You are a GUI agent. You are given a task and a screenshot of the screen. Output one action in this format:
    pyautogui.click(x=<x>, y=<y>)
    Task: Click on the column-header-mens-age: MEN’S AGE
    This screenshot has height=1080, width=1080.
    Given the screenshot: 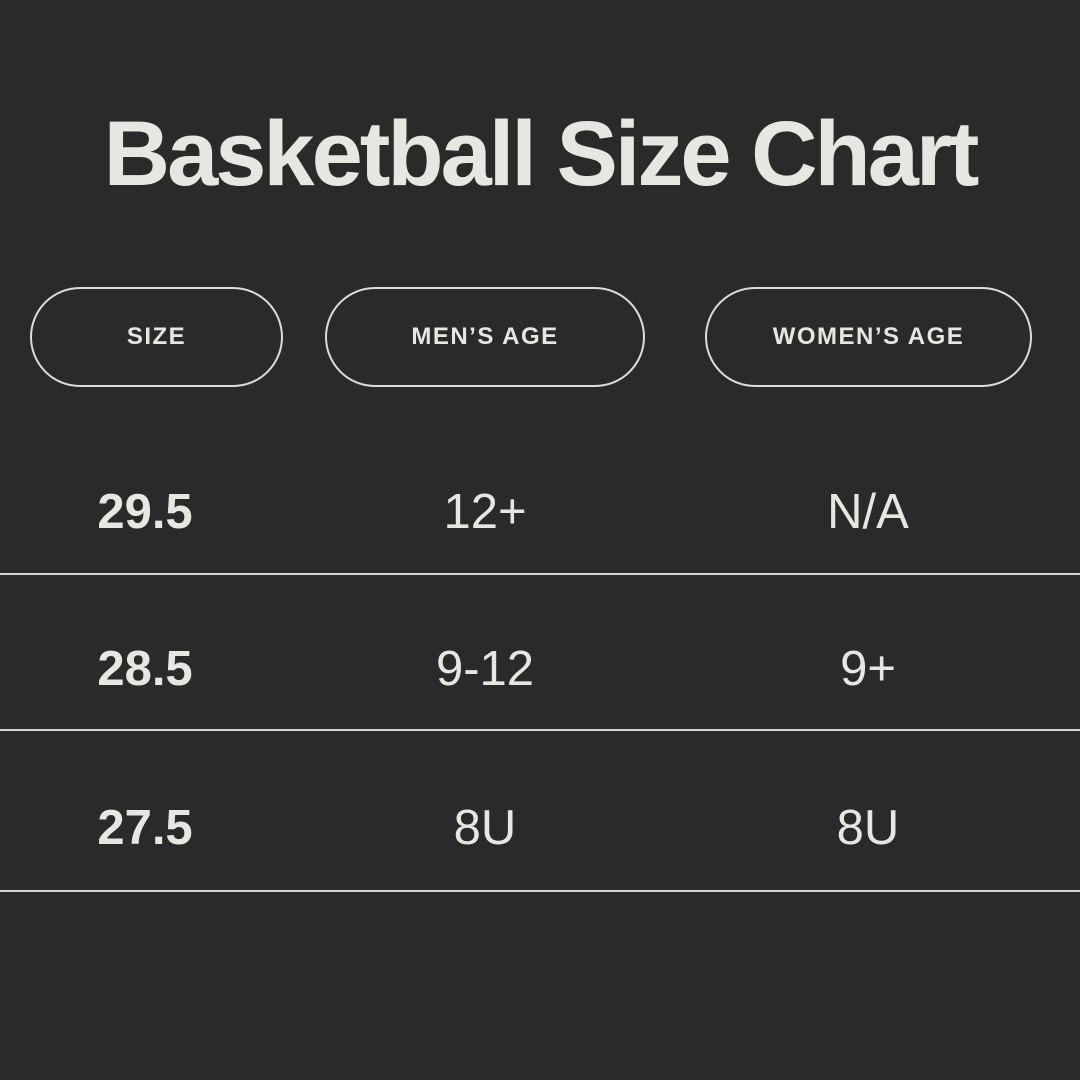 What is the action you would take?
    pyautogui.click(x=485, y=337)
    